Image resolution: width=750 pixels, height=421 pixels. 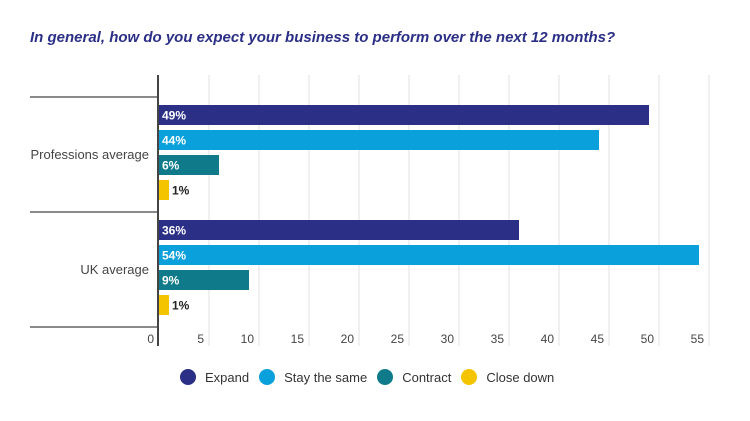 What do you see at coordinates (598, 339) in the screenshot?
I see `x-tick-label: 45` at bounding box center [598, 339].